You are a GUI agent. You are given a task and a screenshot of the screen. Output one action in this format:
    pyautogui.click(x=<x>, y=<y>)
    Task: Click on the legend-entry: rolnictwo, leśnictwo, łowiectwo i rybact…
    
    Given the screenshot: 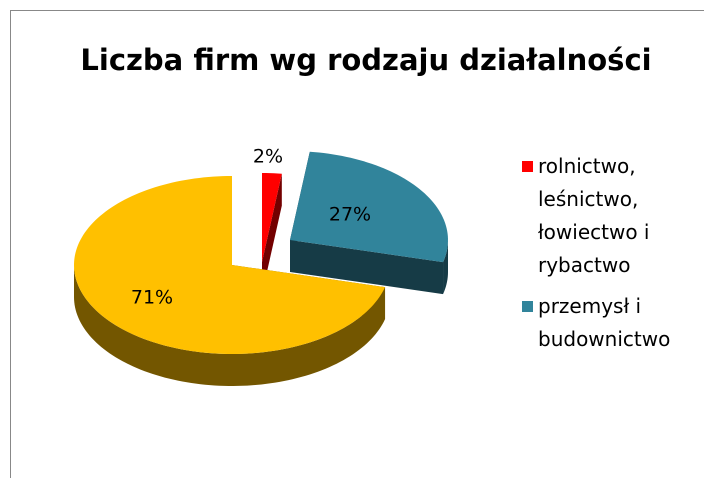 What is the action you would take?
    pyautogui.click(x=597, y=216)
    